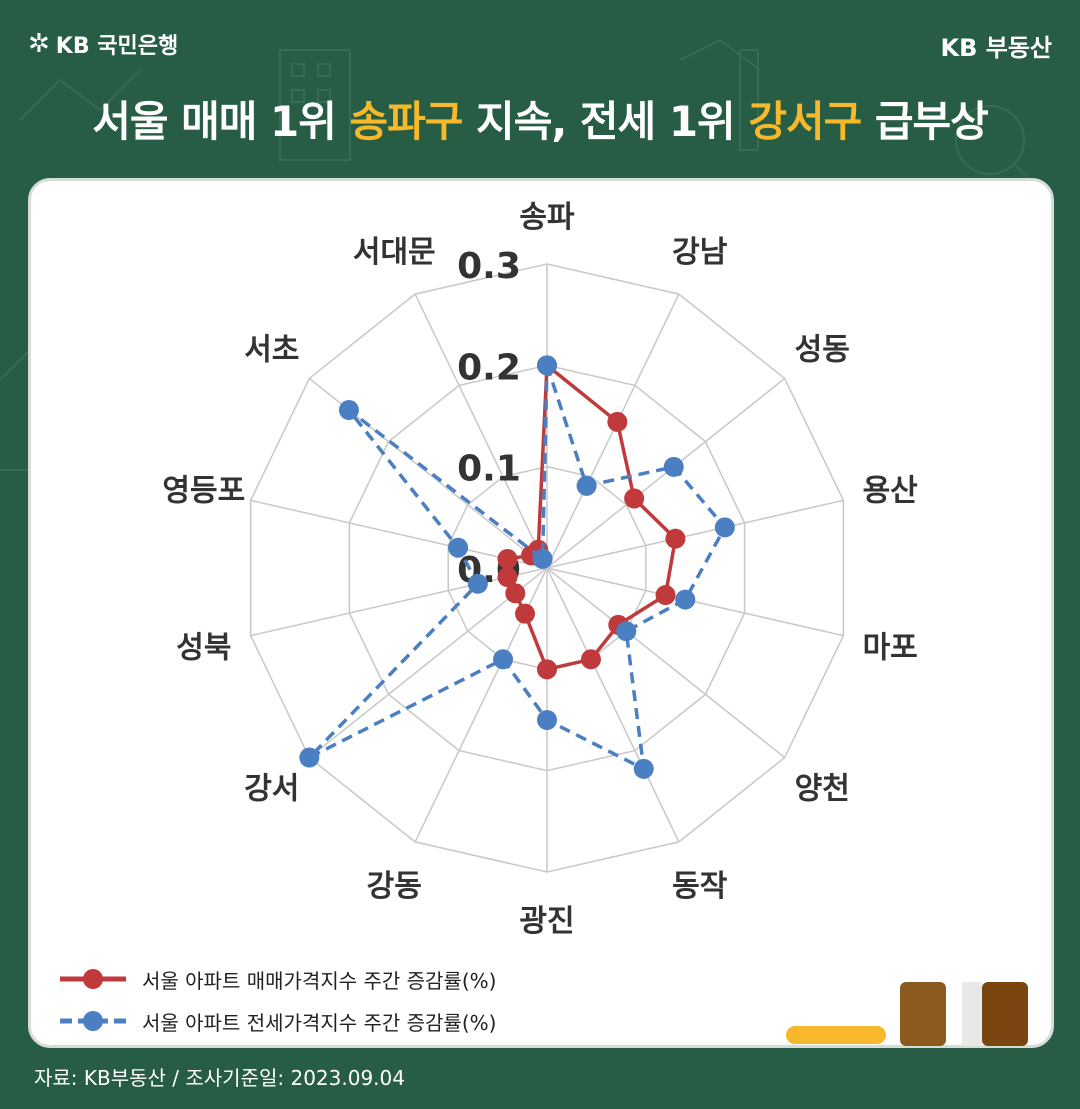 The height and width of the screenshot is (1109, 1080). I want to click on category-label: 영등포, so click(203, 491).